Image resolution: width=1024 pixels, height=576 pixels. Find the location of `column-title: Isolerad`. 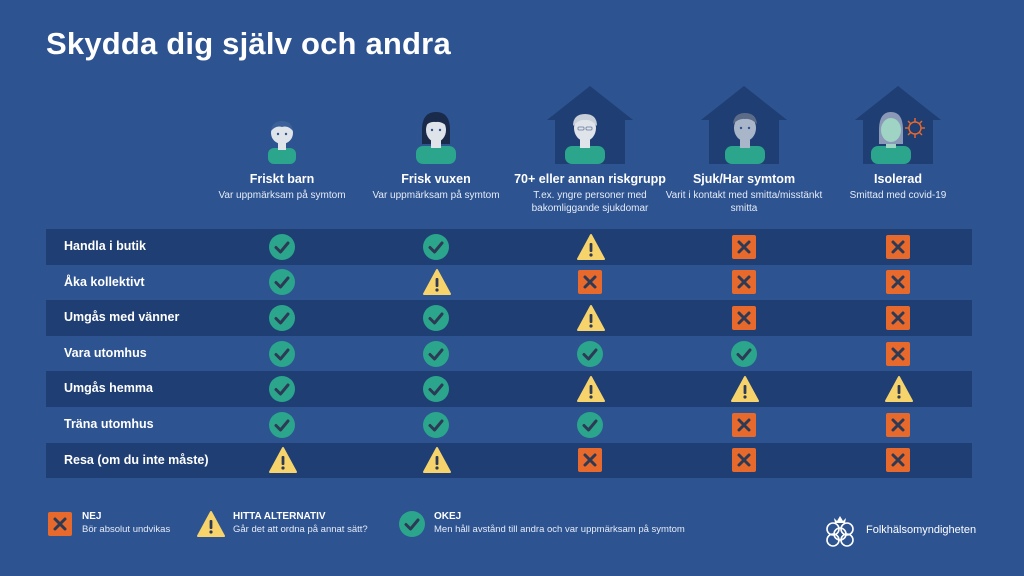

column-title: Isolerad is located at coordinates (898, 179).